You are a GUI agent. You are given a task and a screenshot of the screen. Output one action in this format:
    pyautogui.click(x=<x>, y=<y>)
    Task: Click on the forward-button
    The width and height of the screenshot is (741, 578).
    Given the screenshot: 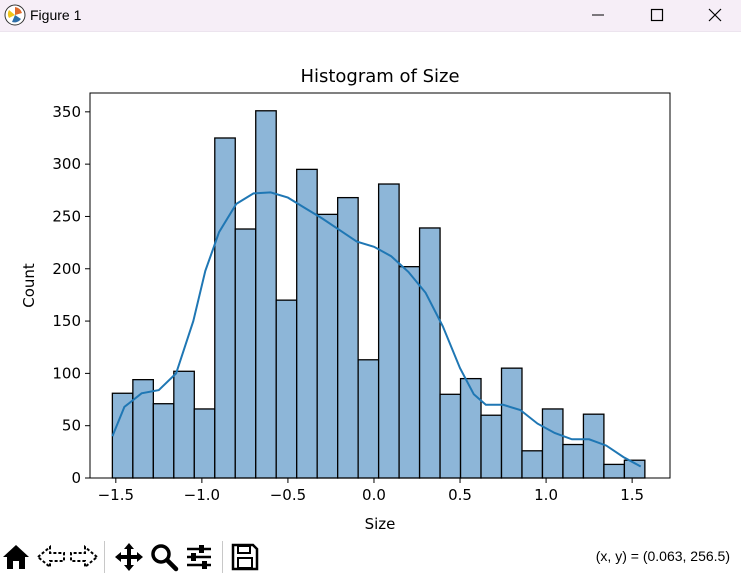 What is the action you would take?
    pyautogui.click(x=84, y=557)
    